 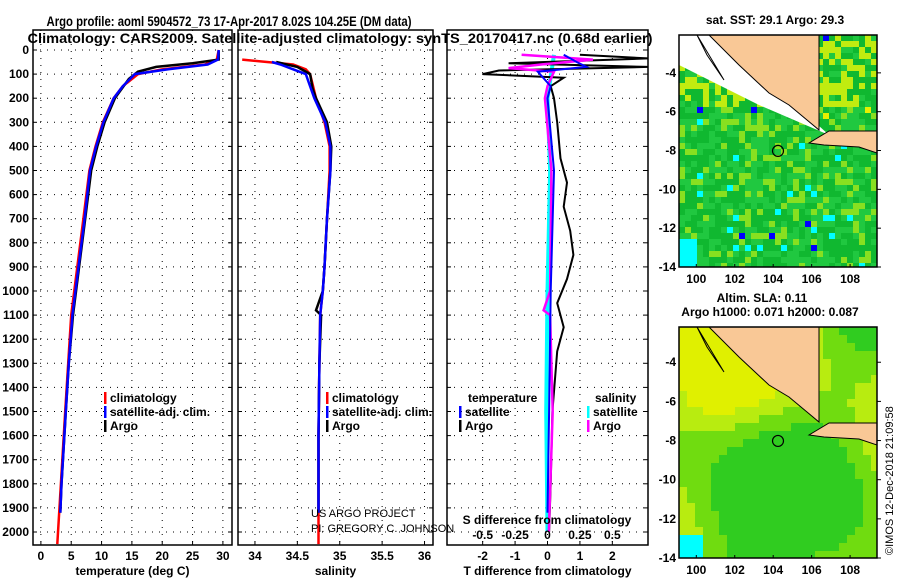 What do you see at coordinates (670, 112) in the screenshot?
I see `y-tick-label: -6` at bounding box center [670, 112].